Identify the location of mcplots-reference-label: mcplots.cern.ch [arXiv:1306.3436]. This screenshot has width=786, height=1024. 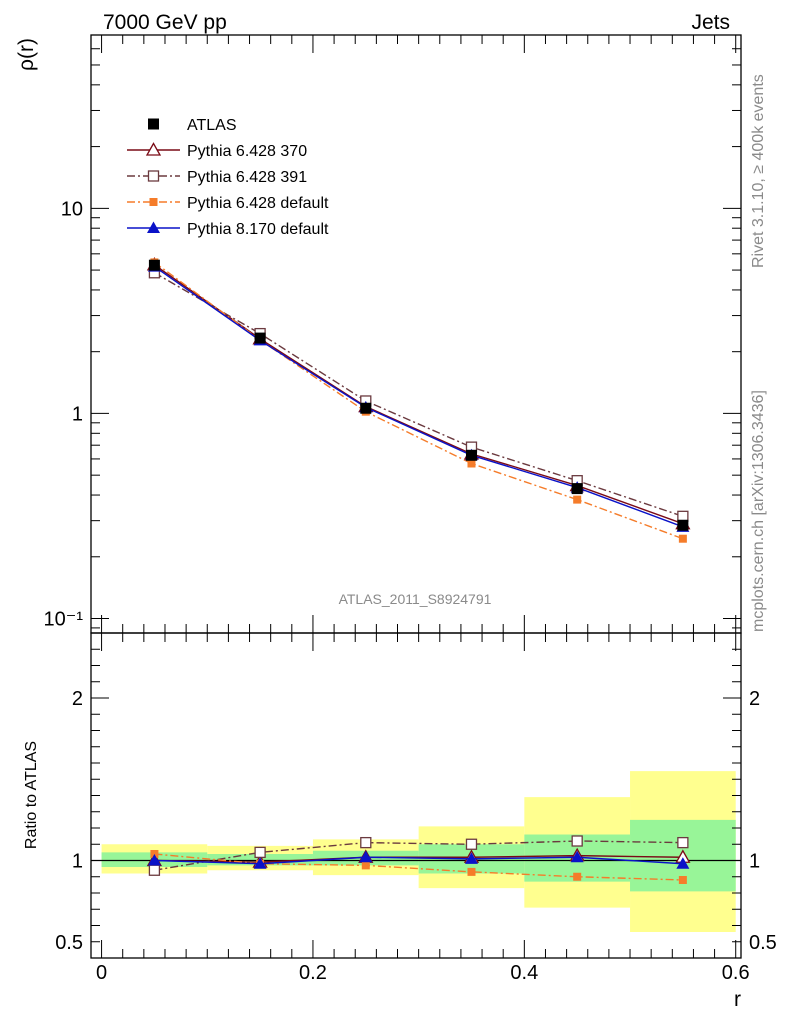
(758, 511).